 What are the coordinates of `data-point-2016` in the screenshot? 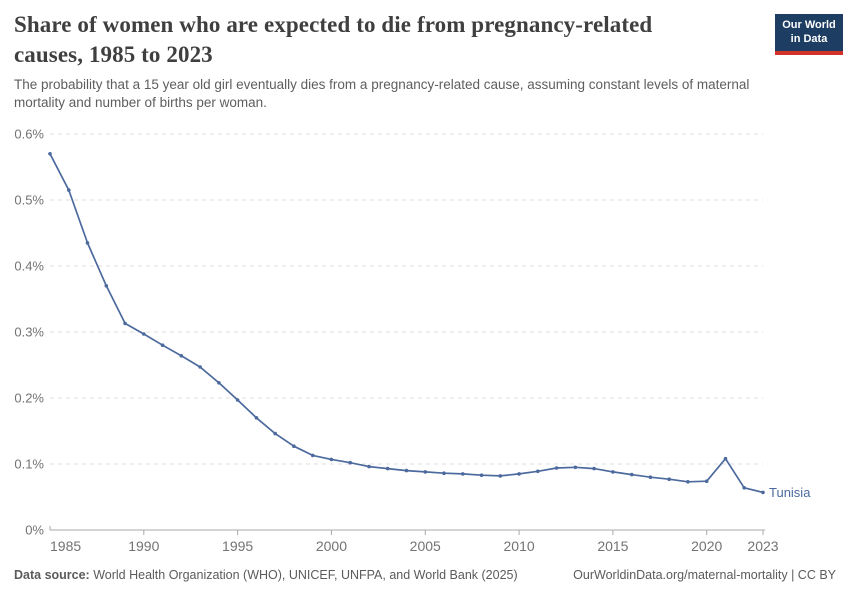 It's located at (631, 474).